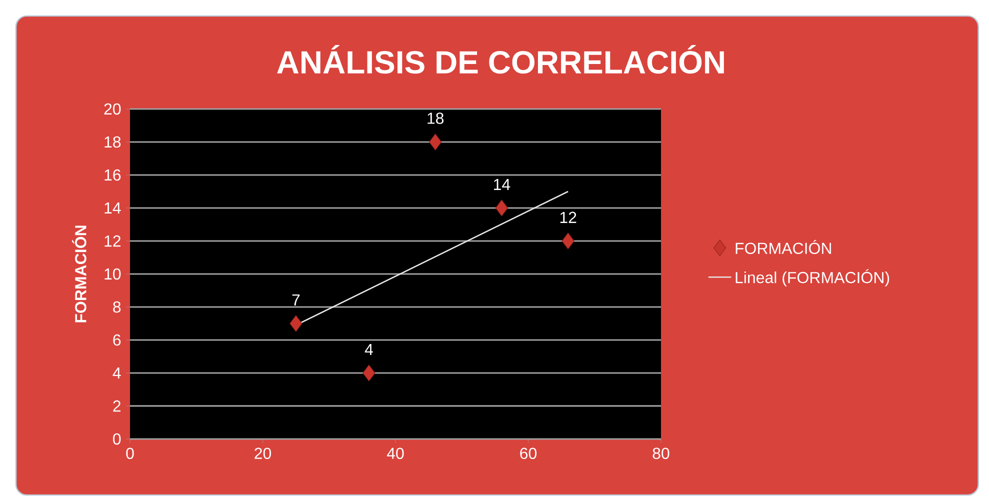 Image resolution: width=989 pixels, height=499 pixels. I want to click on y-axis-title: FORMACIÓN, so click(79, 274).